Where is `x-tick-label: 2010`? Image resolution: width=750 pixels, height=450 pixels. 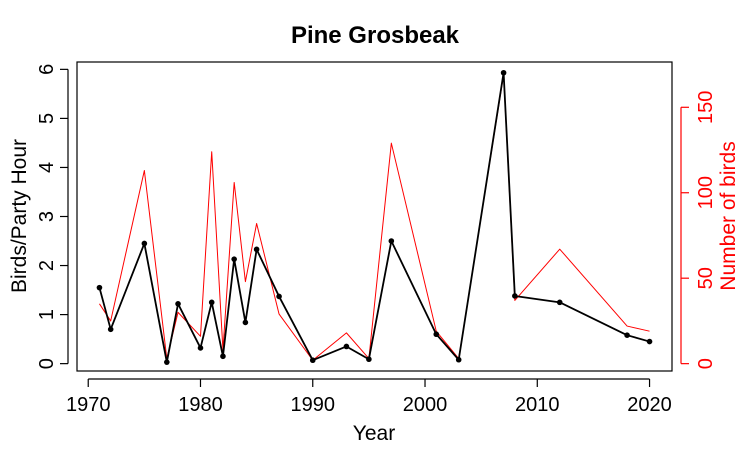
x-tick-label: 2010 is located at coordinates (537, 405).